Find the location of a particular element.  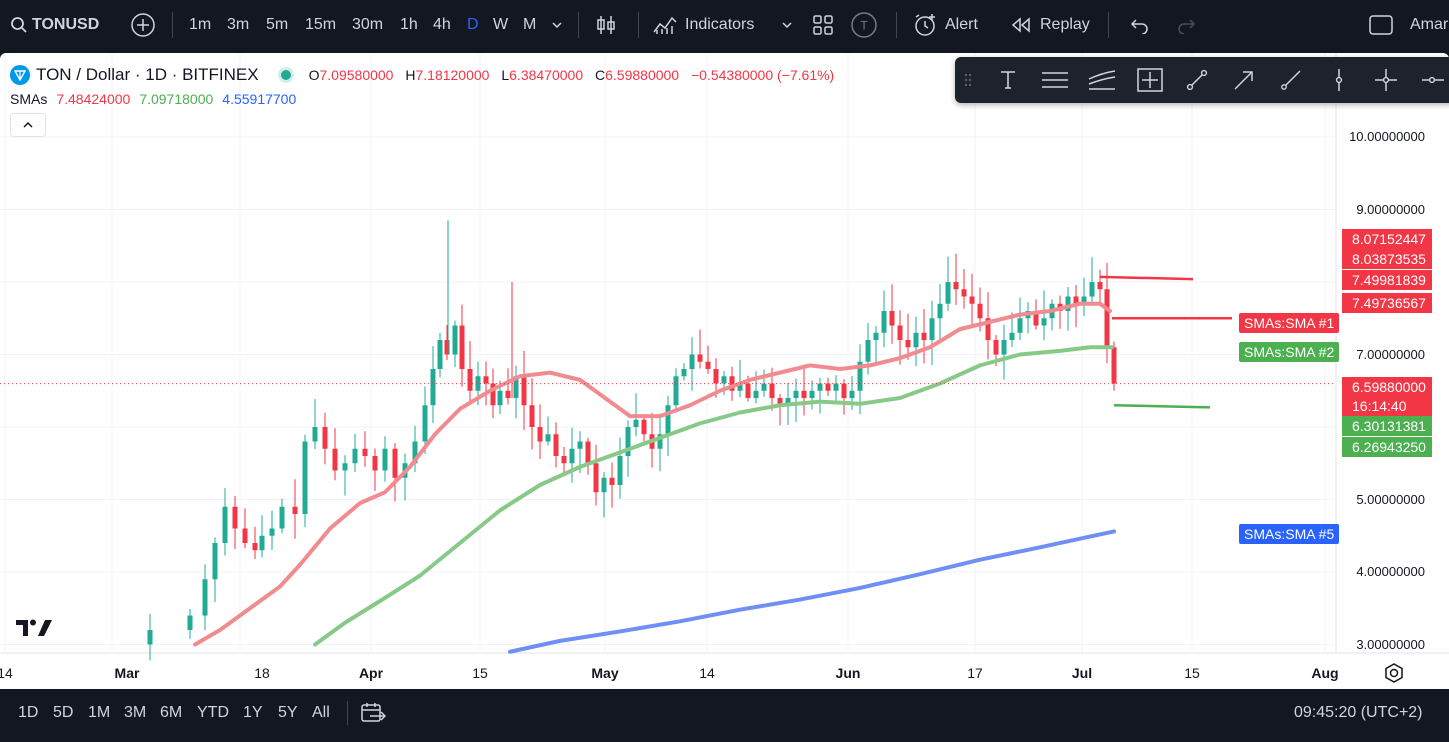

range-1d: 1D is located at coordinates (28, 712).